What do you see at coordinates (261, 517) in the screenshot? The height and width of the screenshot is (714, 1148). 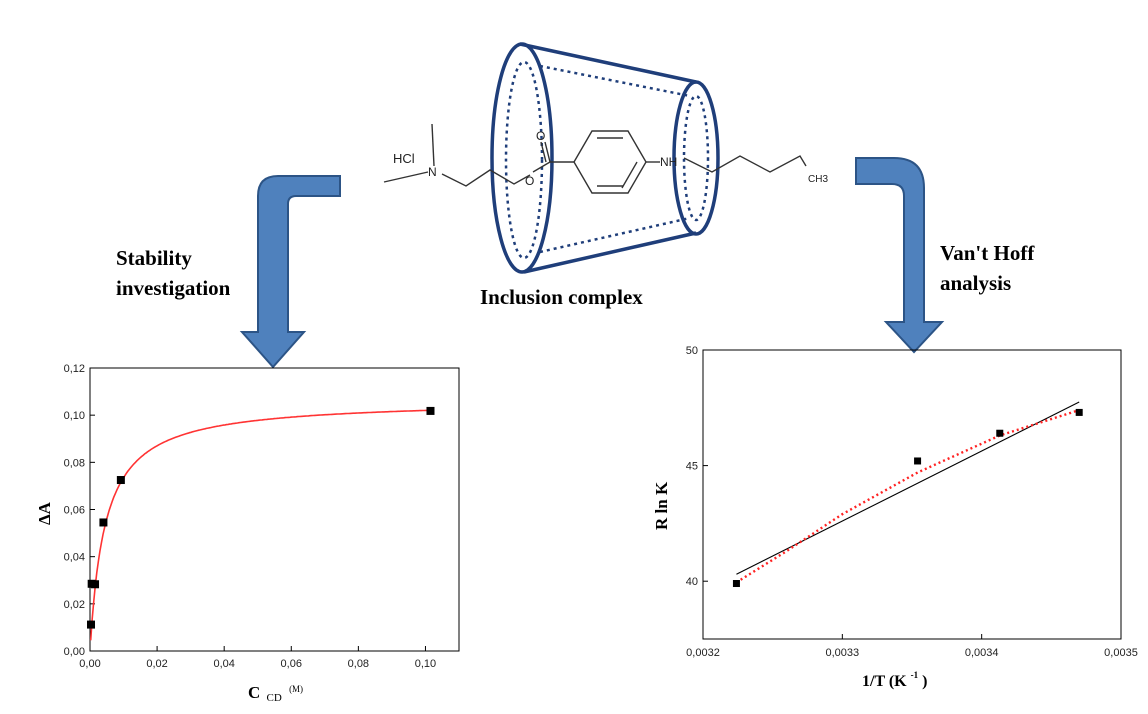 I see `chart1-points` at bounding box center [261, 517].